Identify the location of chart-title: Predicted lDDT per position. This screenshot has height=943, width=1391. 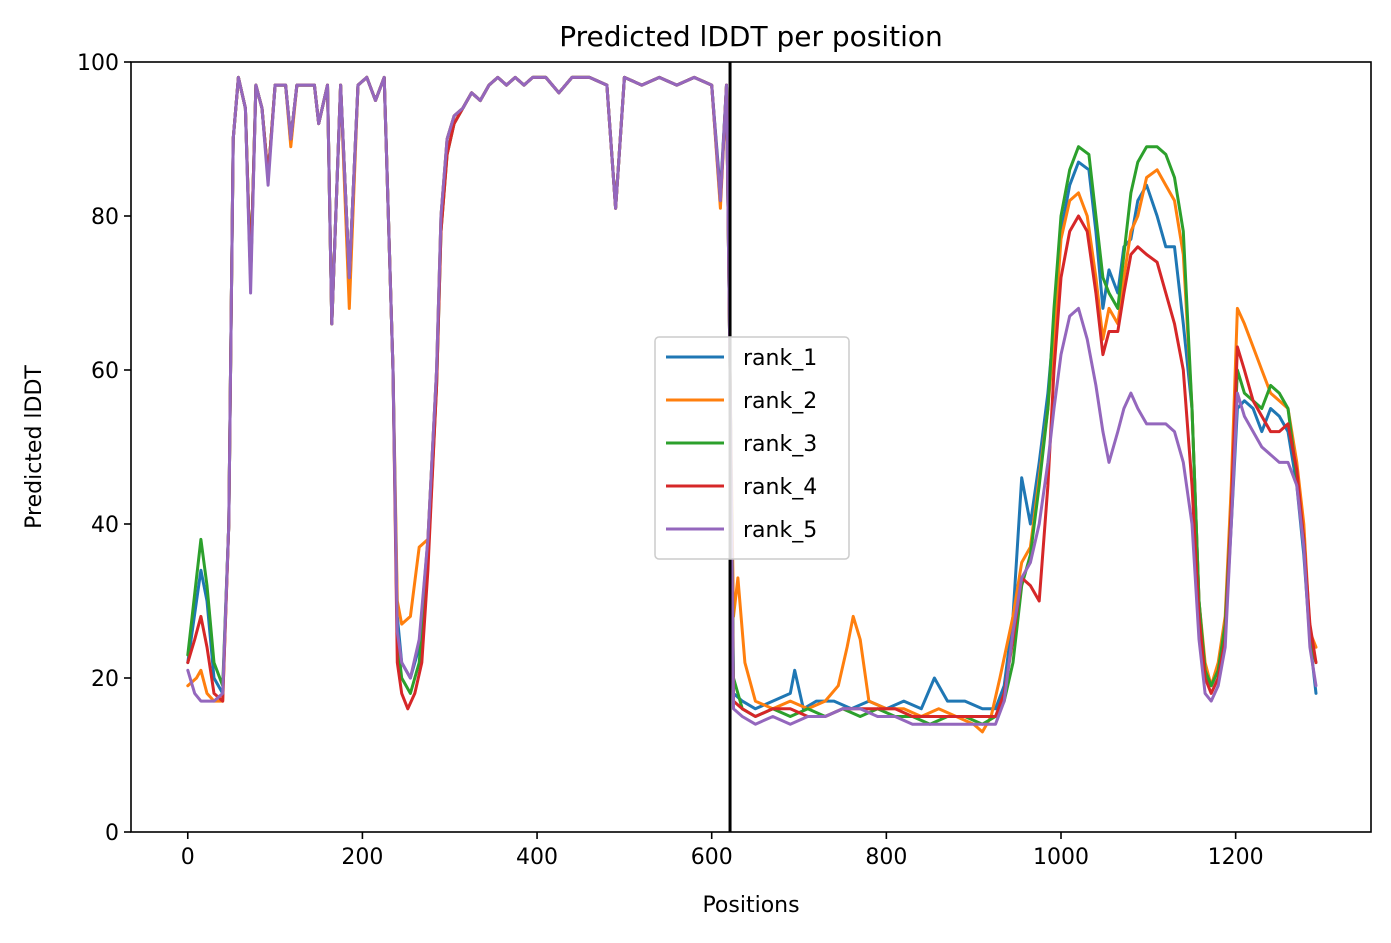
(751, 36).